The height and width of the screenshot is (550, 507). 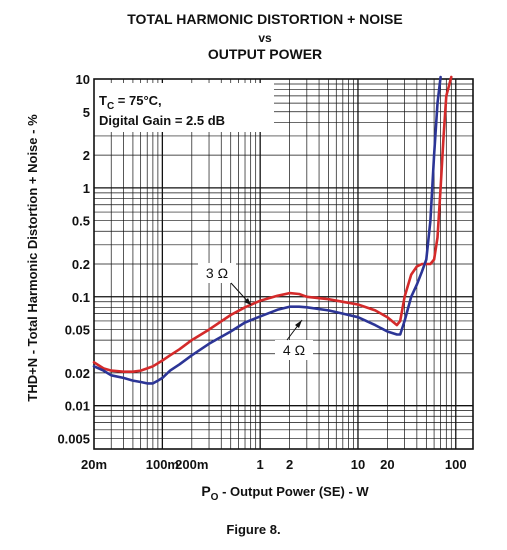 What do you see at coordinates (103, 100) in the screenshot?
I see `condition-tc-prefix: T` at bounding box center [103, 100].